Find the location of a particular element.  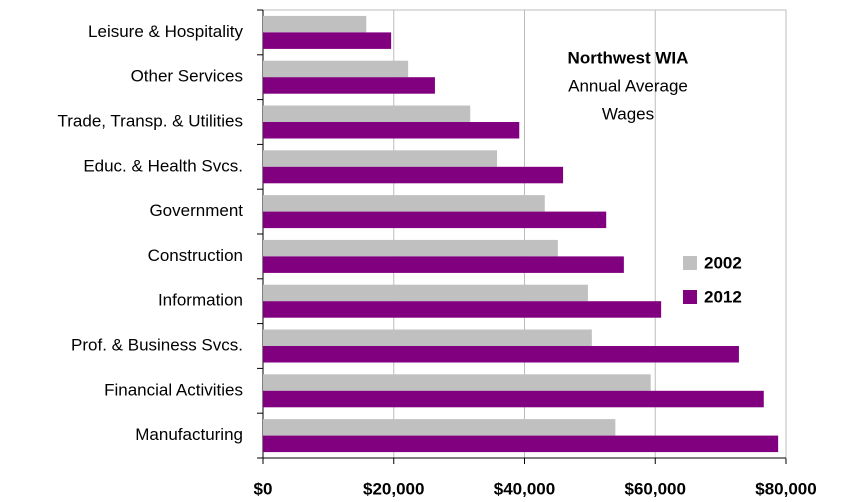

y-tick-label: Information is located at coordinates (200, 300).